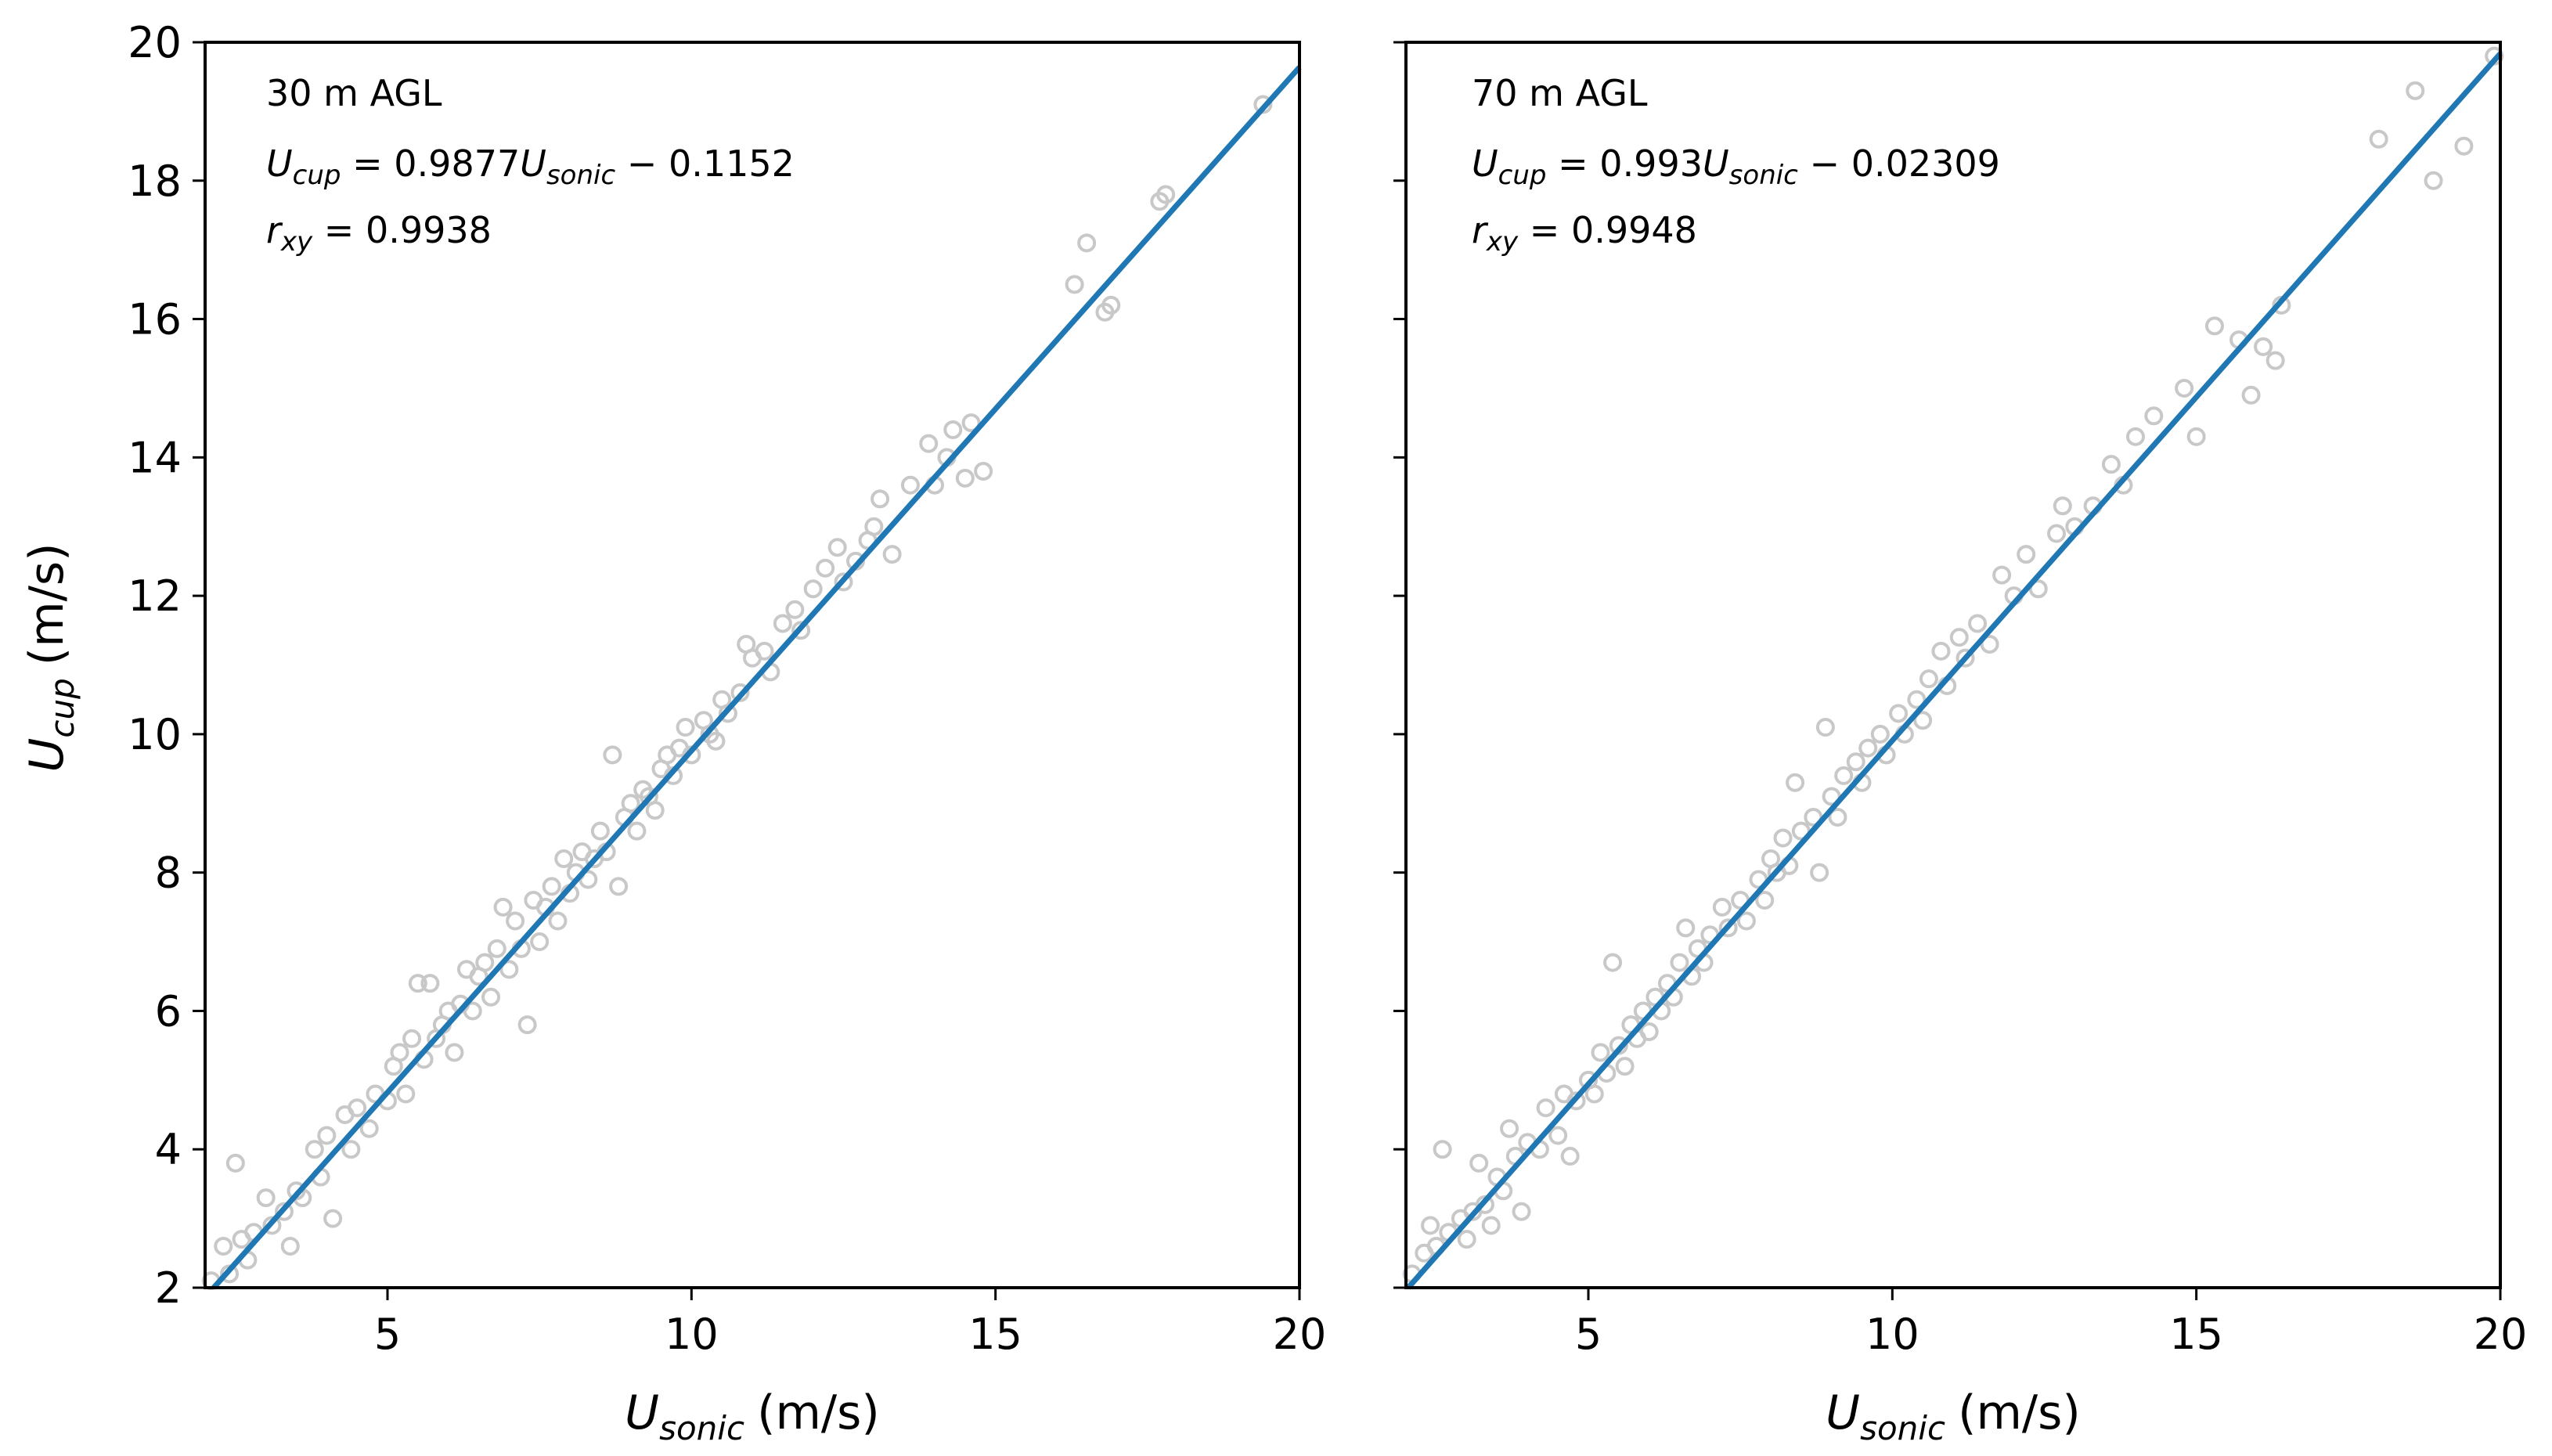  Describe the element at coordinates (429, 230) in the screenshot. I see `left-r-value: 0.9938` at that location.